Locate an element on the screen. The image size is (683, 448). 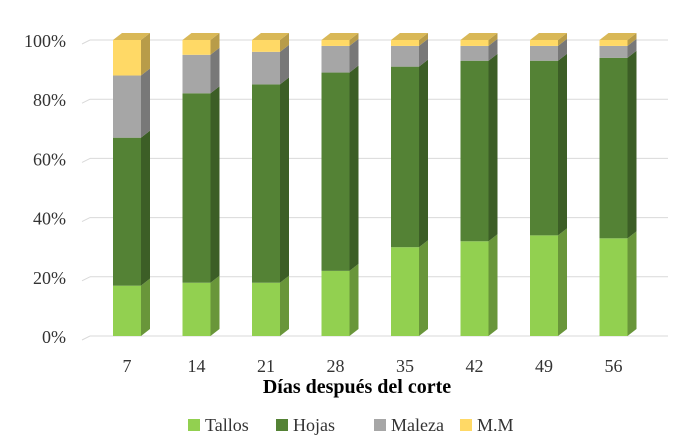
x-tick-label: 7 is located at coordinates (127, 366).